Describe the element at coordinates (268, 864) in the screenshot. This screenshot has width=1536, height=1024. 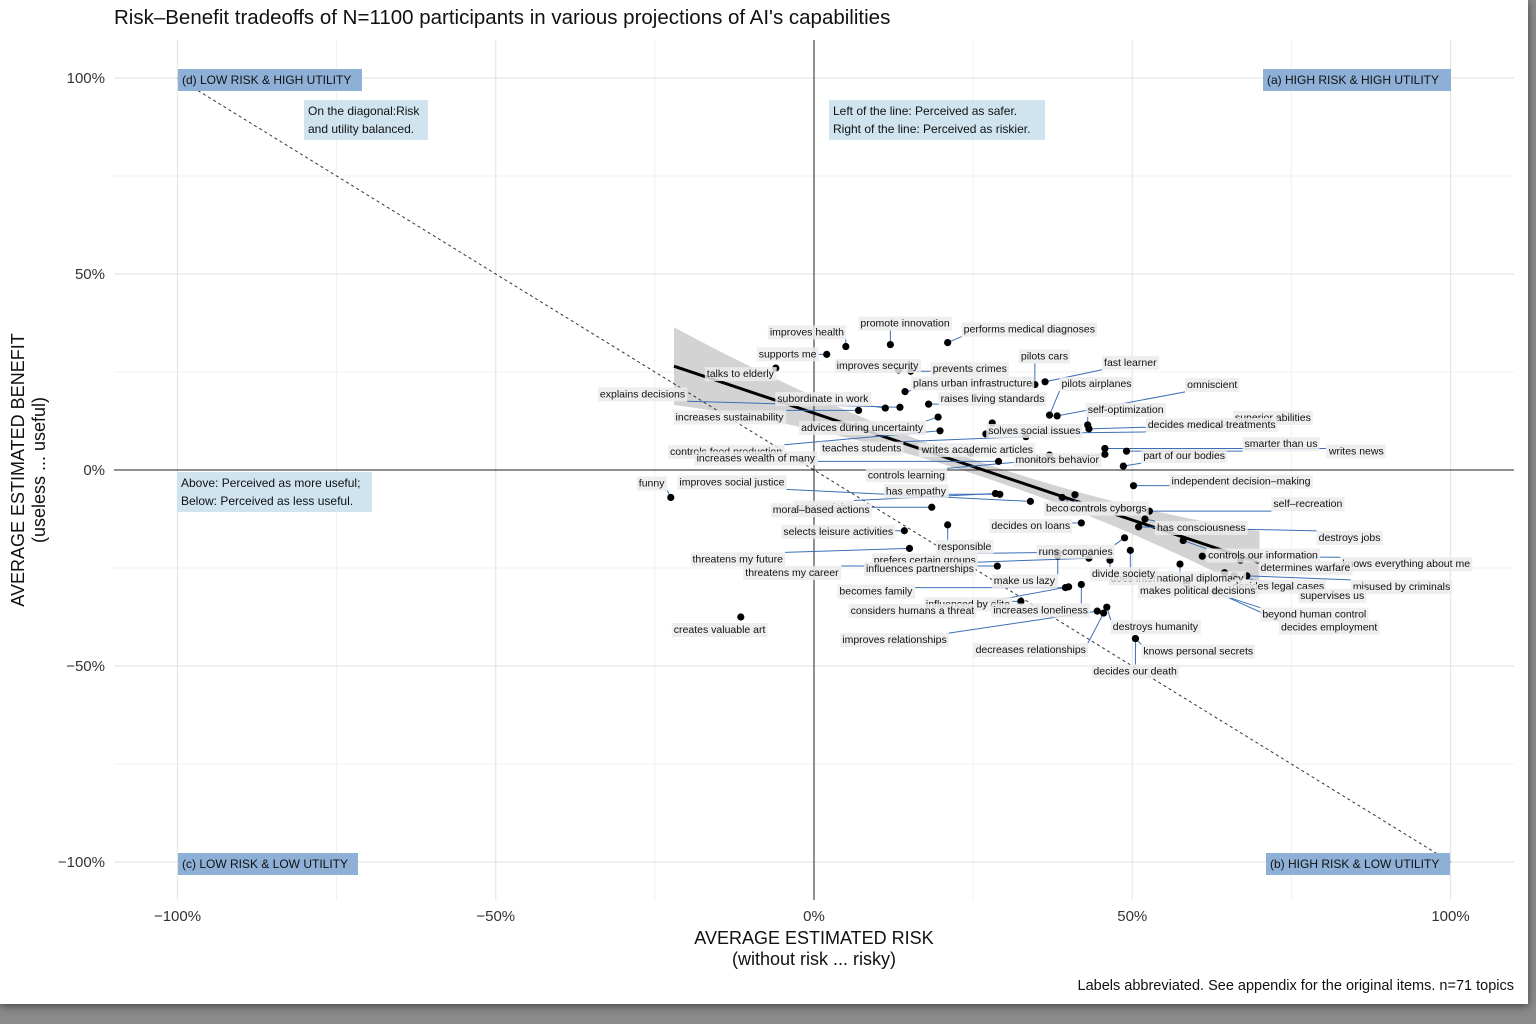
I see `corner-label-bottom-left-bg` at that location.